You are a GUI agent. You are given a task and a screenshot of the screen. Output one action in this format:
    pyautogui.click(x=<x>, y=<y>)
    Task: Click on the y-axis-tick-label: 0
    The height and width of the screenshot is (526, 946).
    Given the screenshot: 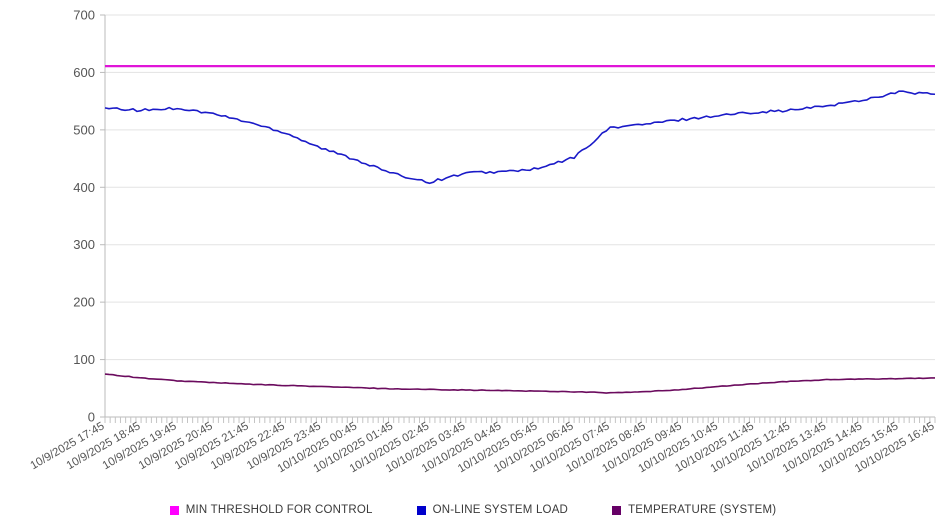 What is the action you would take?
    pyautogui.click(x=91, y=417)
    